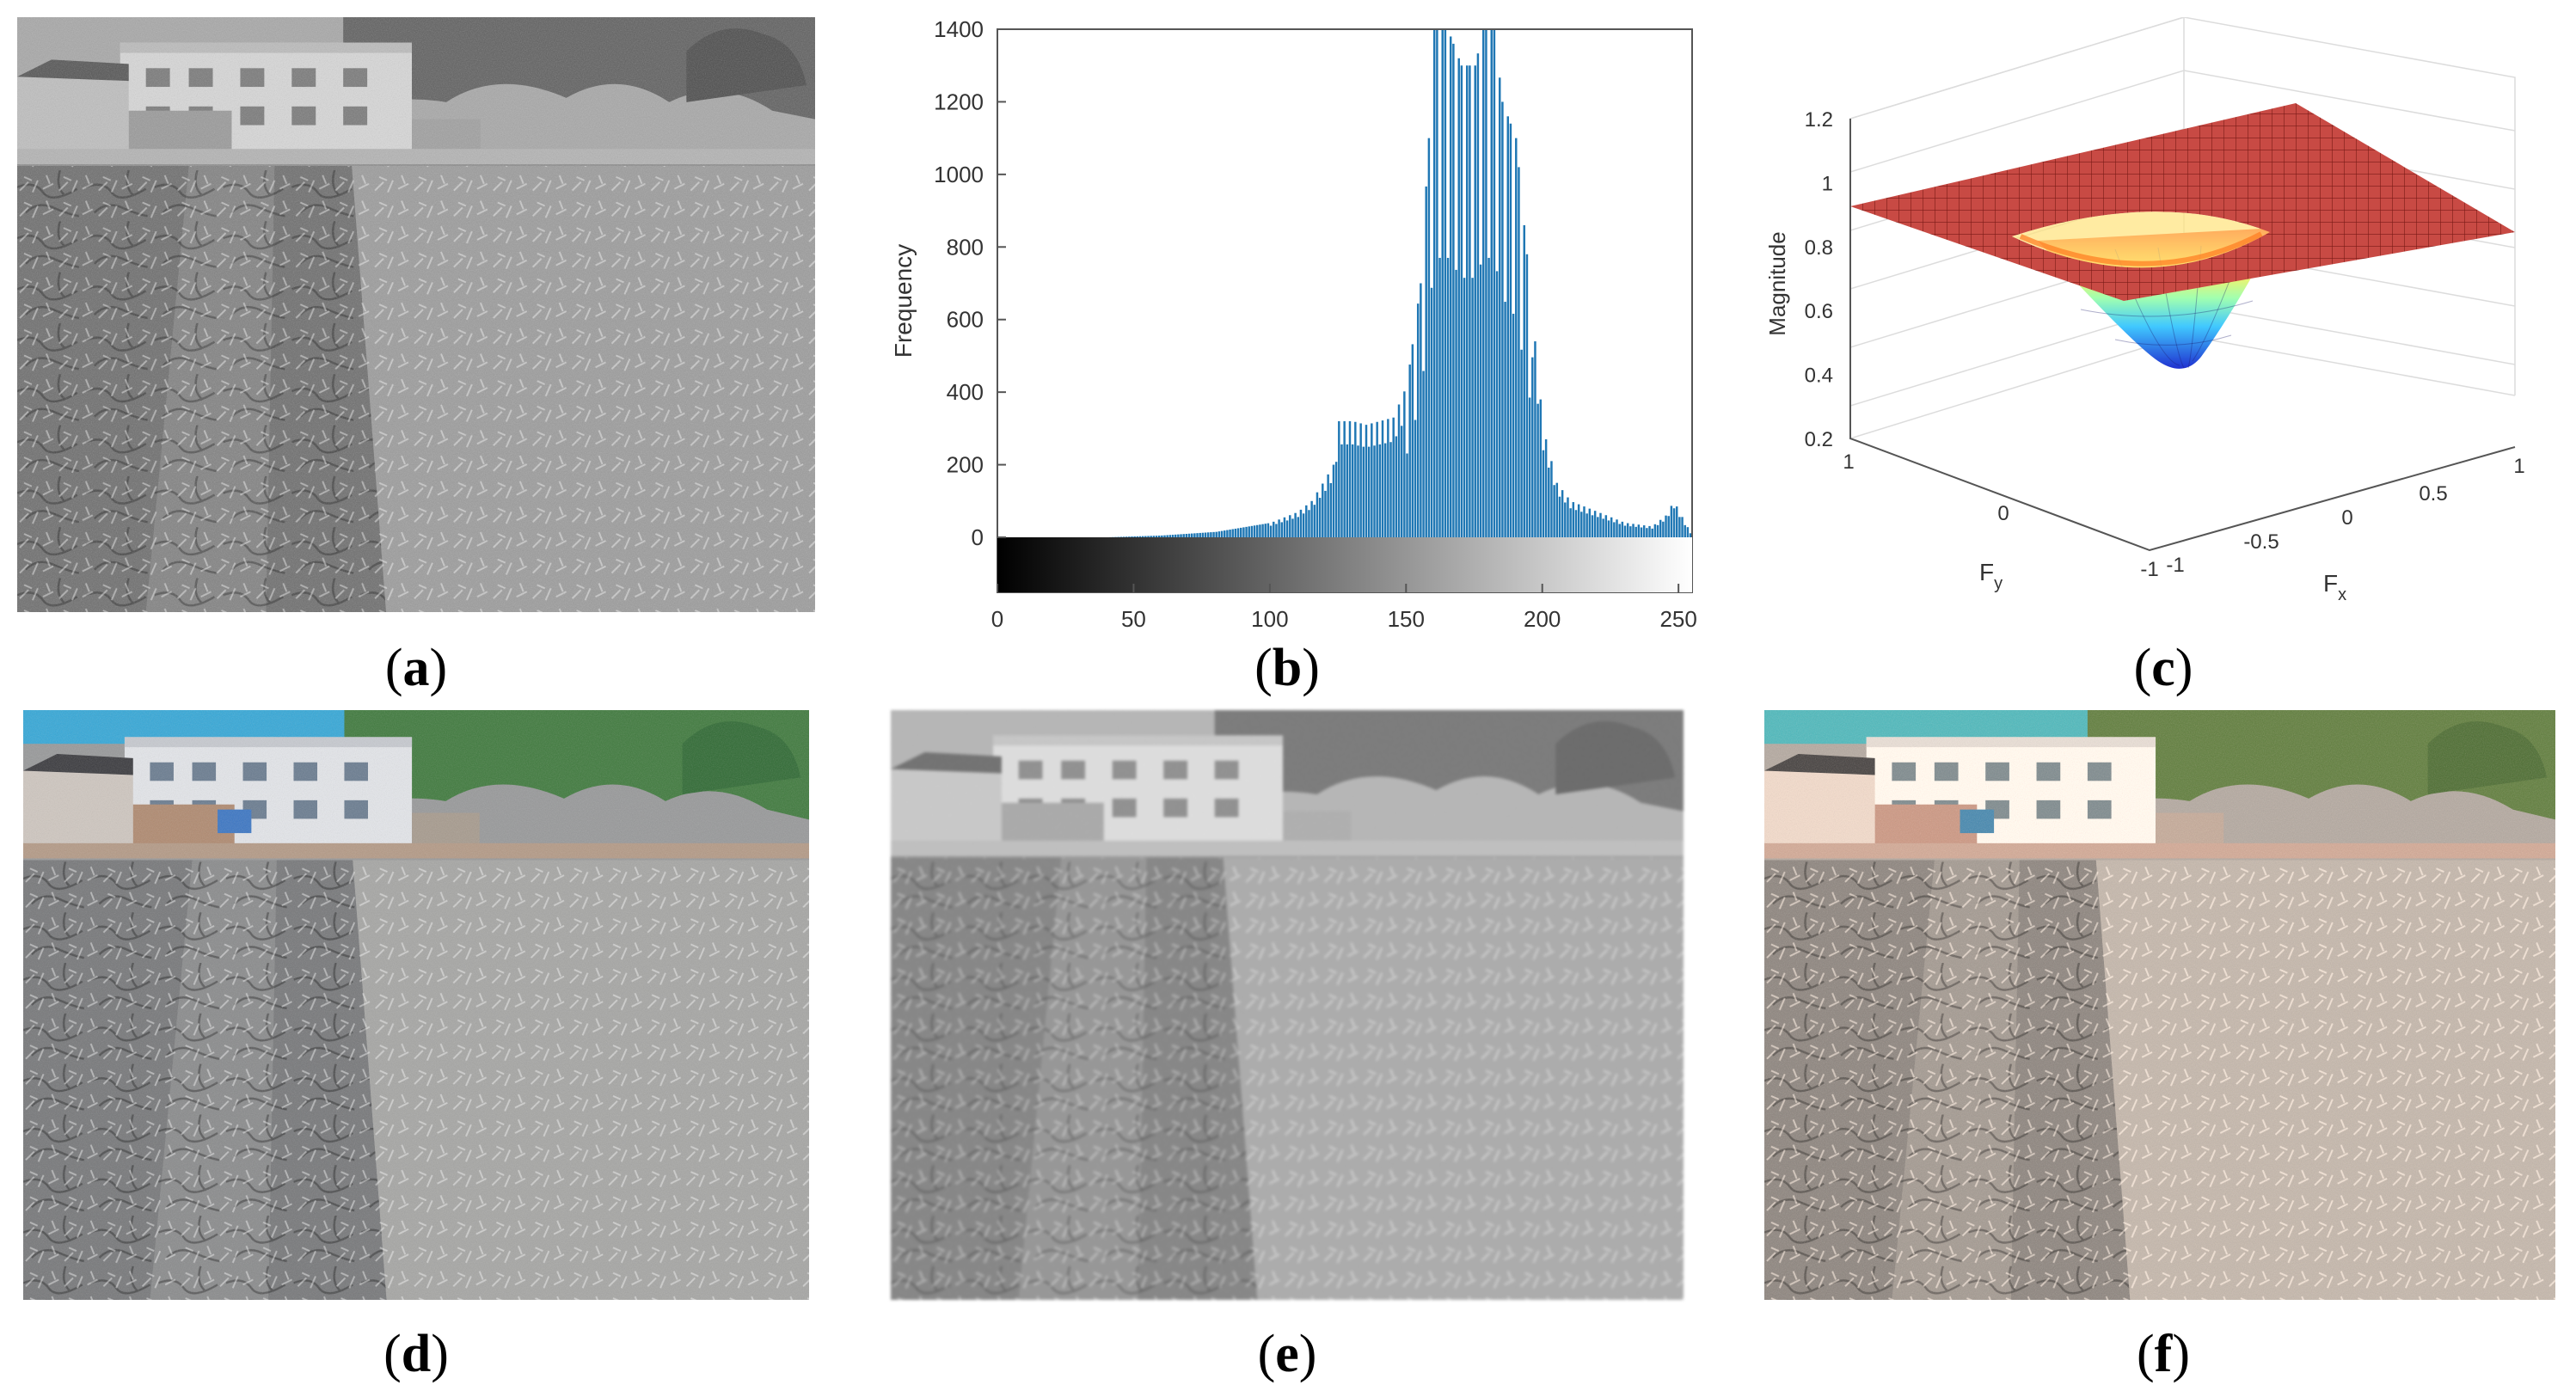  I want to click on x-tick-label: 150, so click(1407, 619).